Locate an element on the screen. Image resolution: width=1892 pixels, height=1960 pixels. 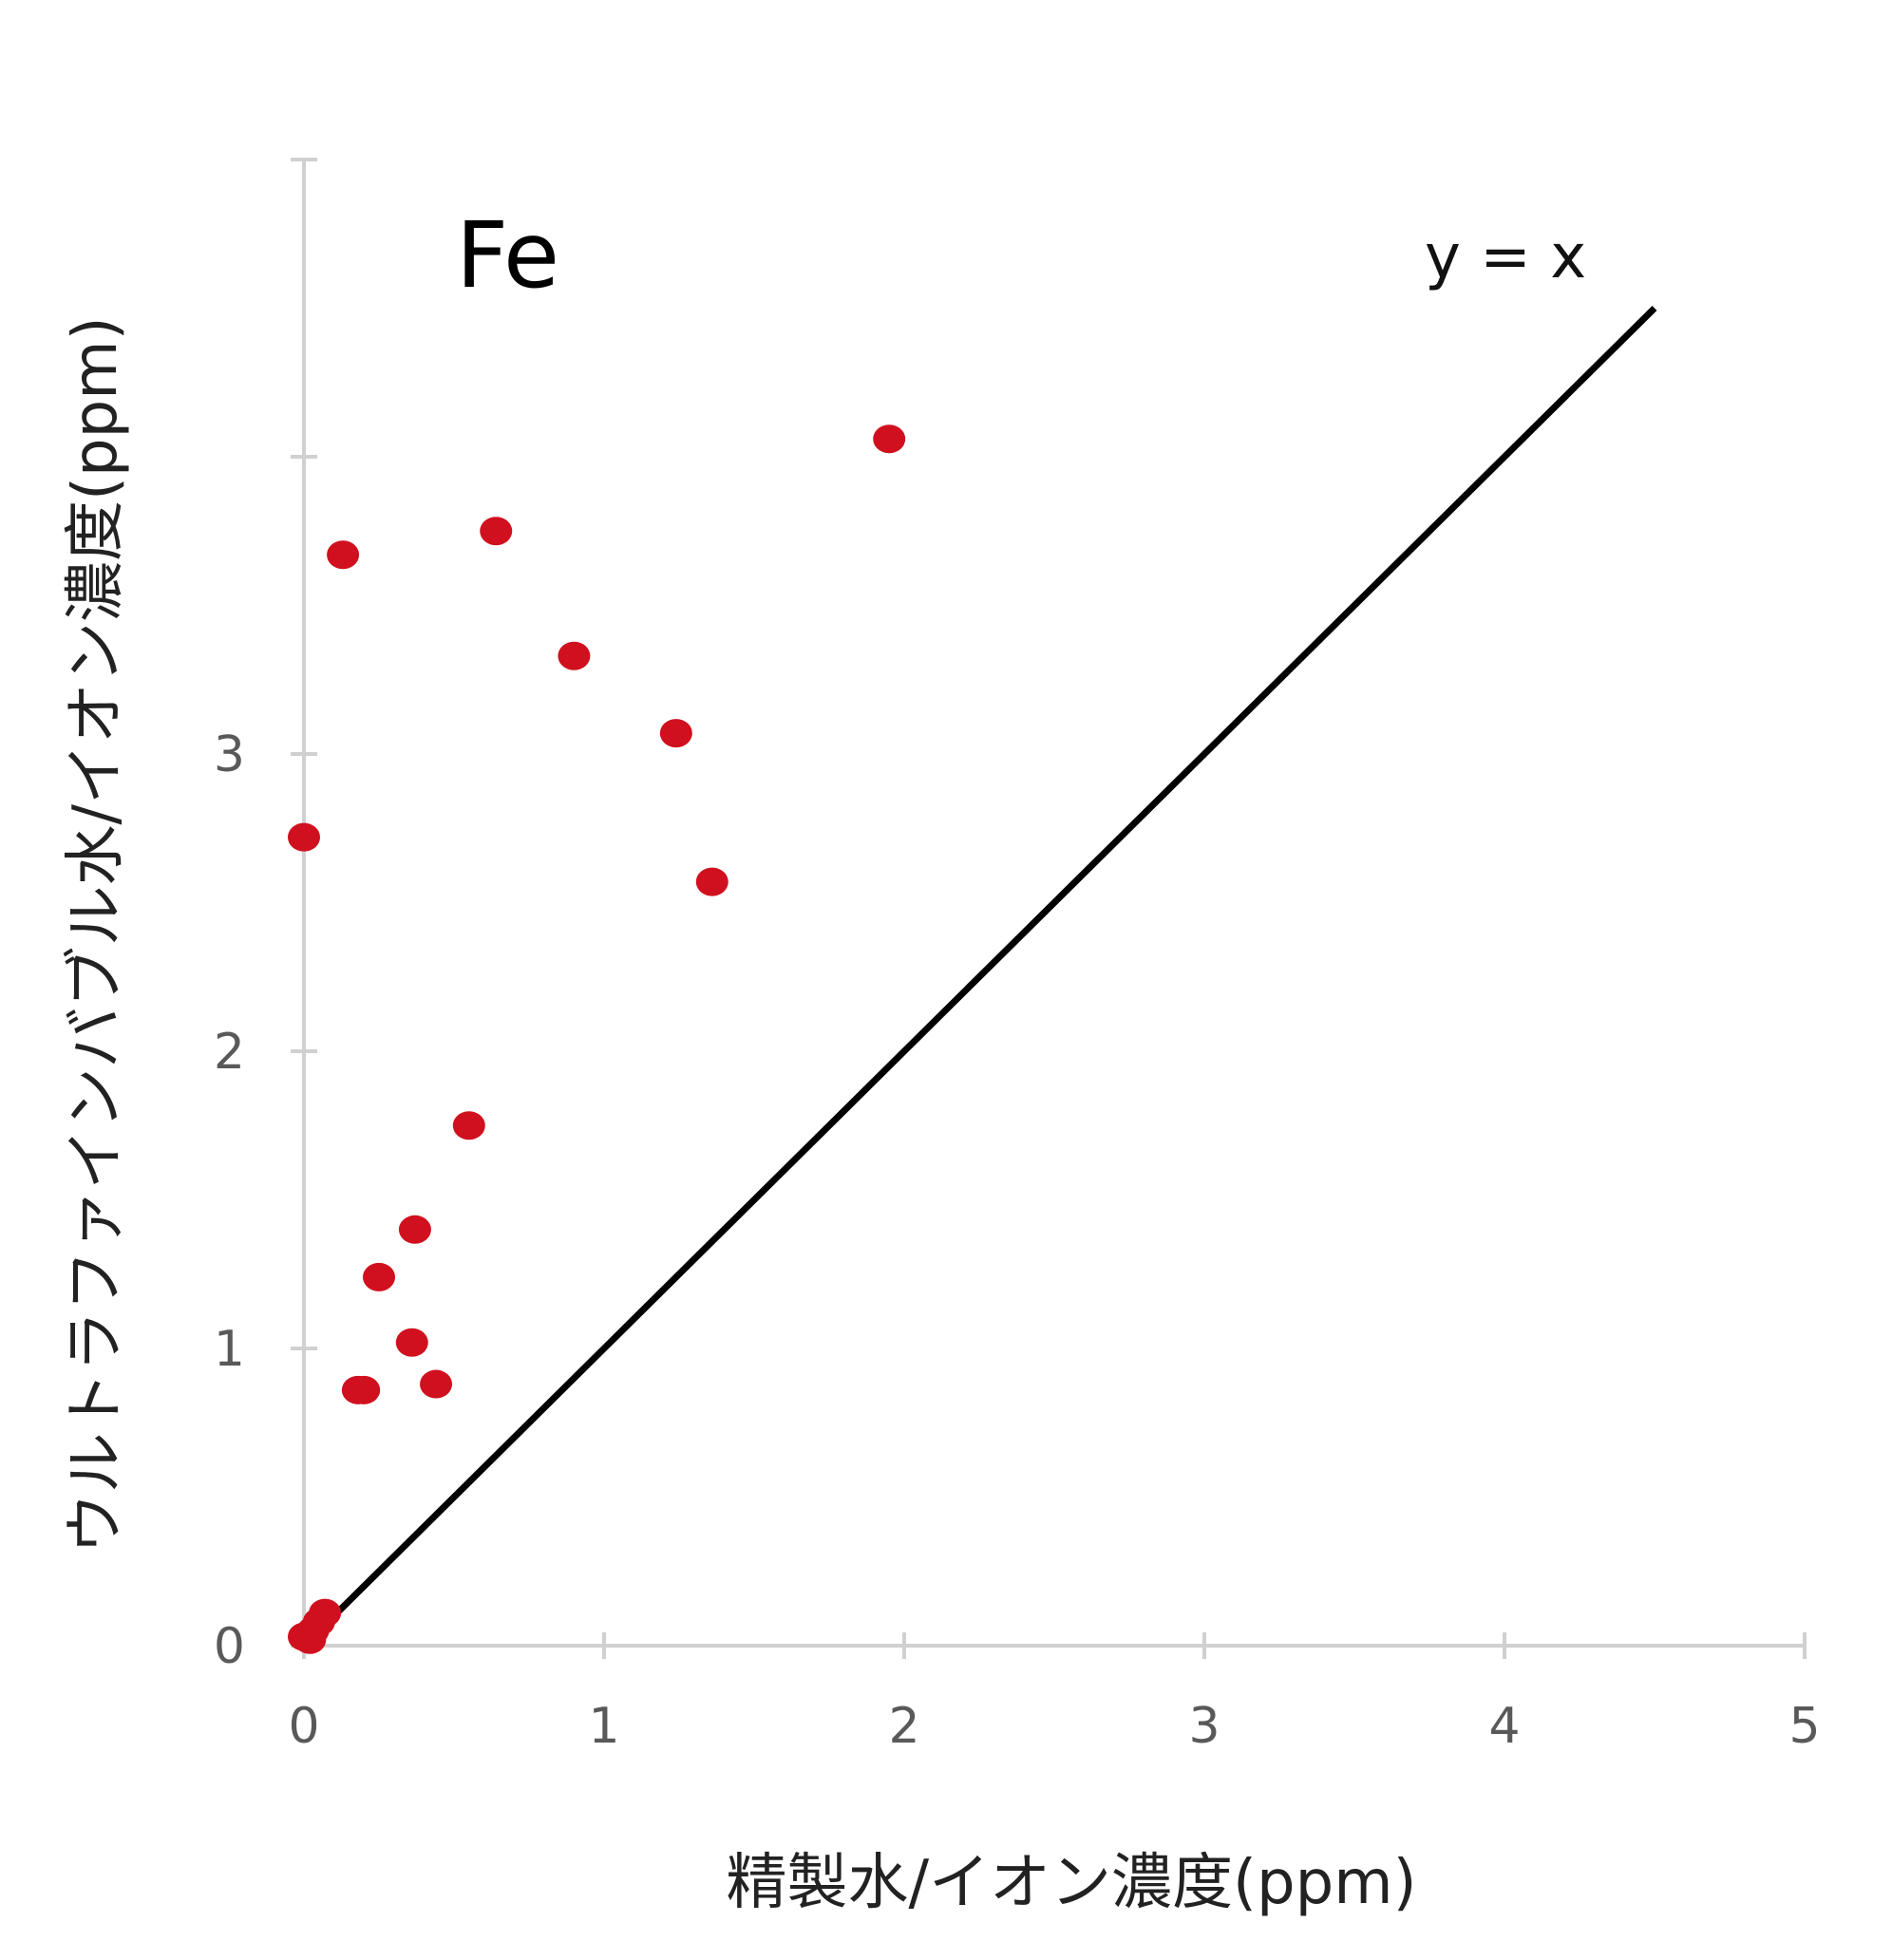
y-tick-label: 2 is located at coordinates (229, 1052).